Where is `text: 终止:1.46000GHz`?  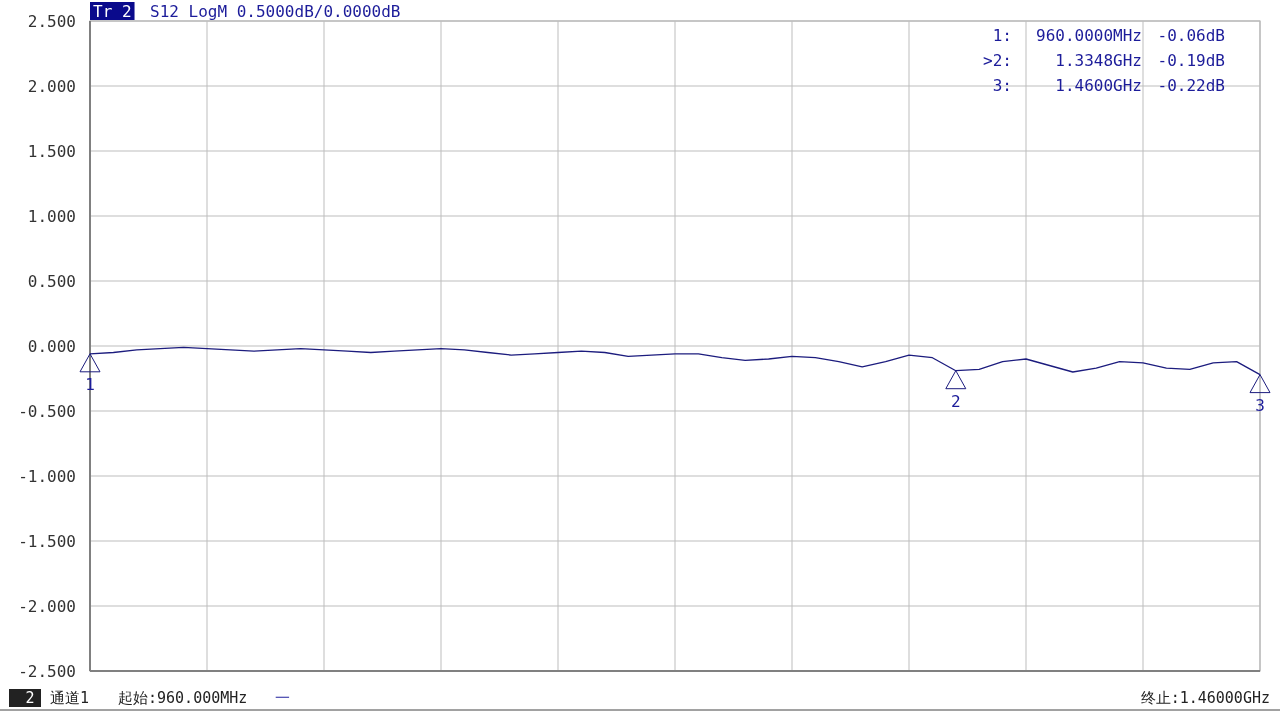 text: 终止:1.46000GHz is located at coordinates (1205, 698).